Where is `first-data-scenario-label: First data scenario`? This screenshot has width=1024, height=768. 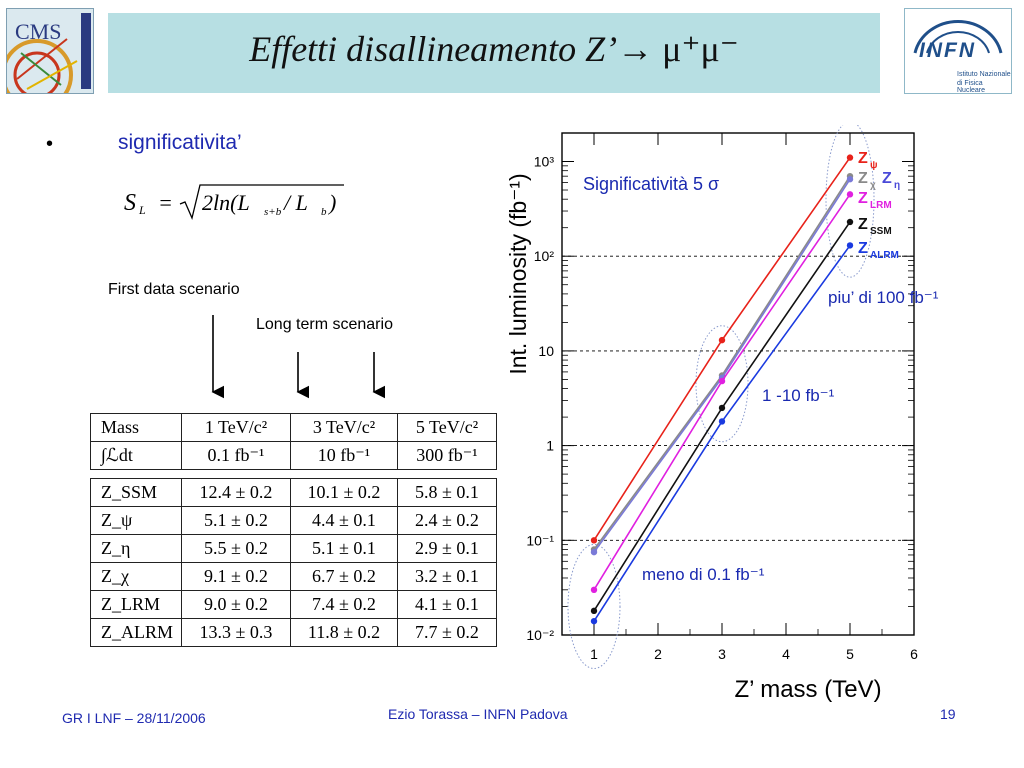 first-data-scenario-label: First data scenario is located at coordinates (174, 289).